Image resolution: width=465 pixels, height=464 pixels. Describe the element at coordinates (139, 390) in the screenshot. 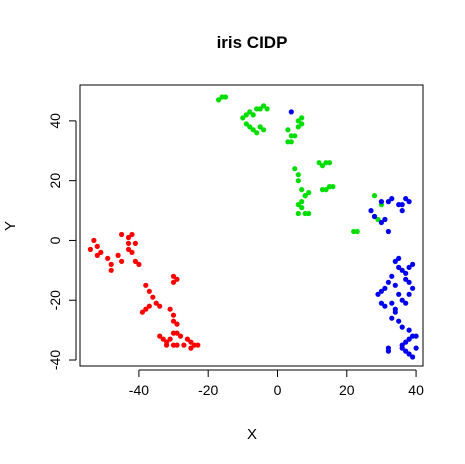

I see `x-tick-label: -40` at that location.